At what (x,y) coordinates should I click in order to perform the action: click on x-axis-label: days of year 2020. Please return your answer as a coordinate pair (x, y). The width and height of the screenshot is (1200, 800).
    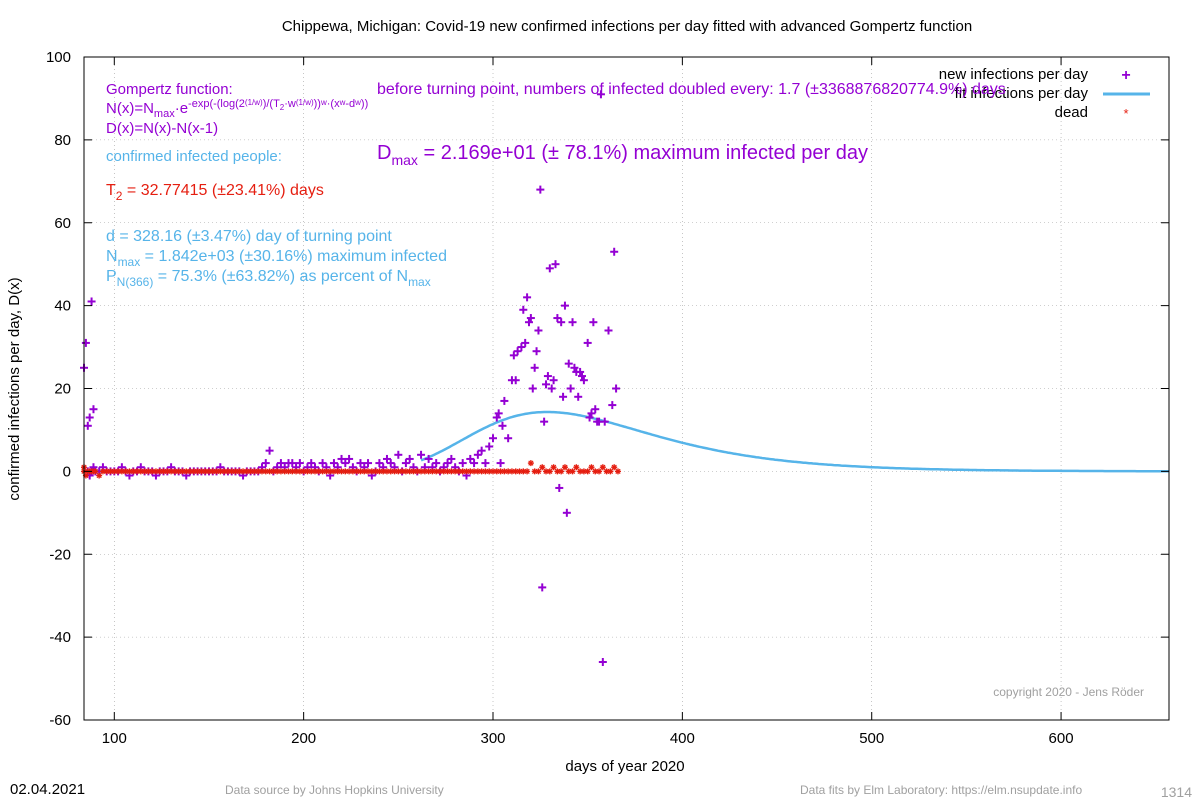
    Looking at the image, I should click on (624, 766).